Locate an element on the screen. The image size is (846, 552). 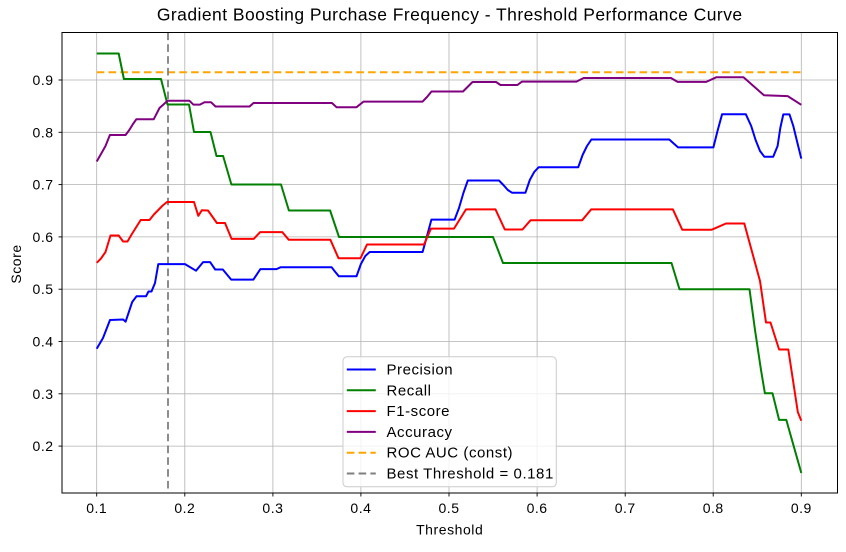
svg-text: Score is located at coordinates (16, 263).